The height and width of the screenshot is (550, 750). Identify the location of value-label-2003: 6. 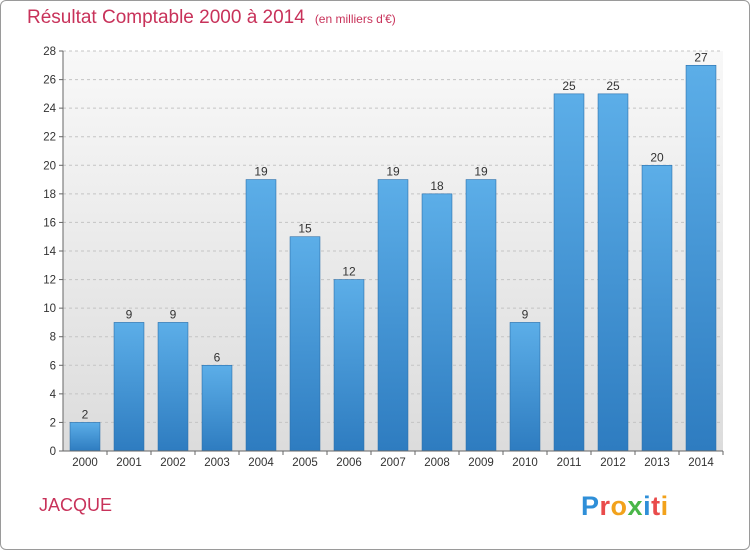
(217, 357).